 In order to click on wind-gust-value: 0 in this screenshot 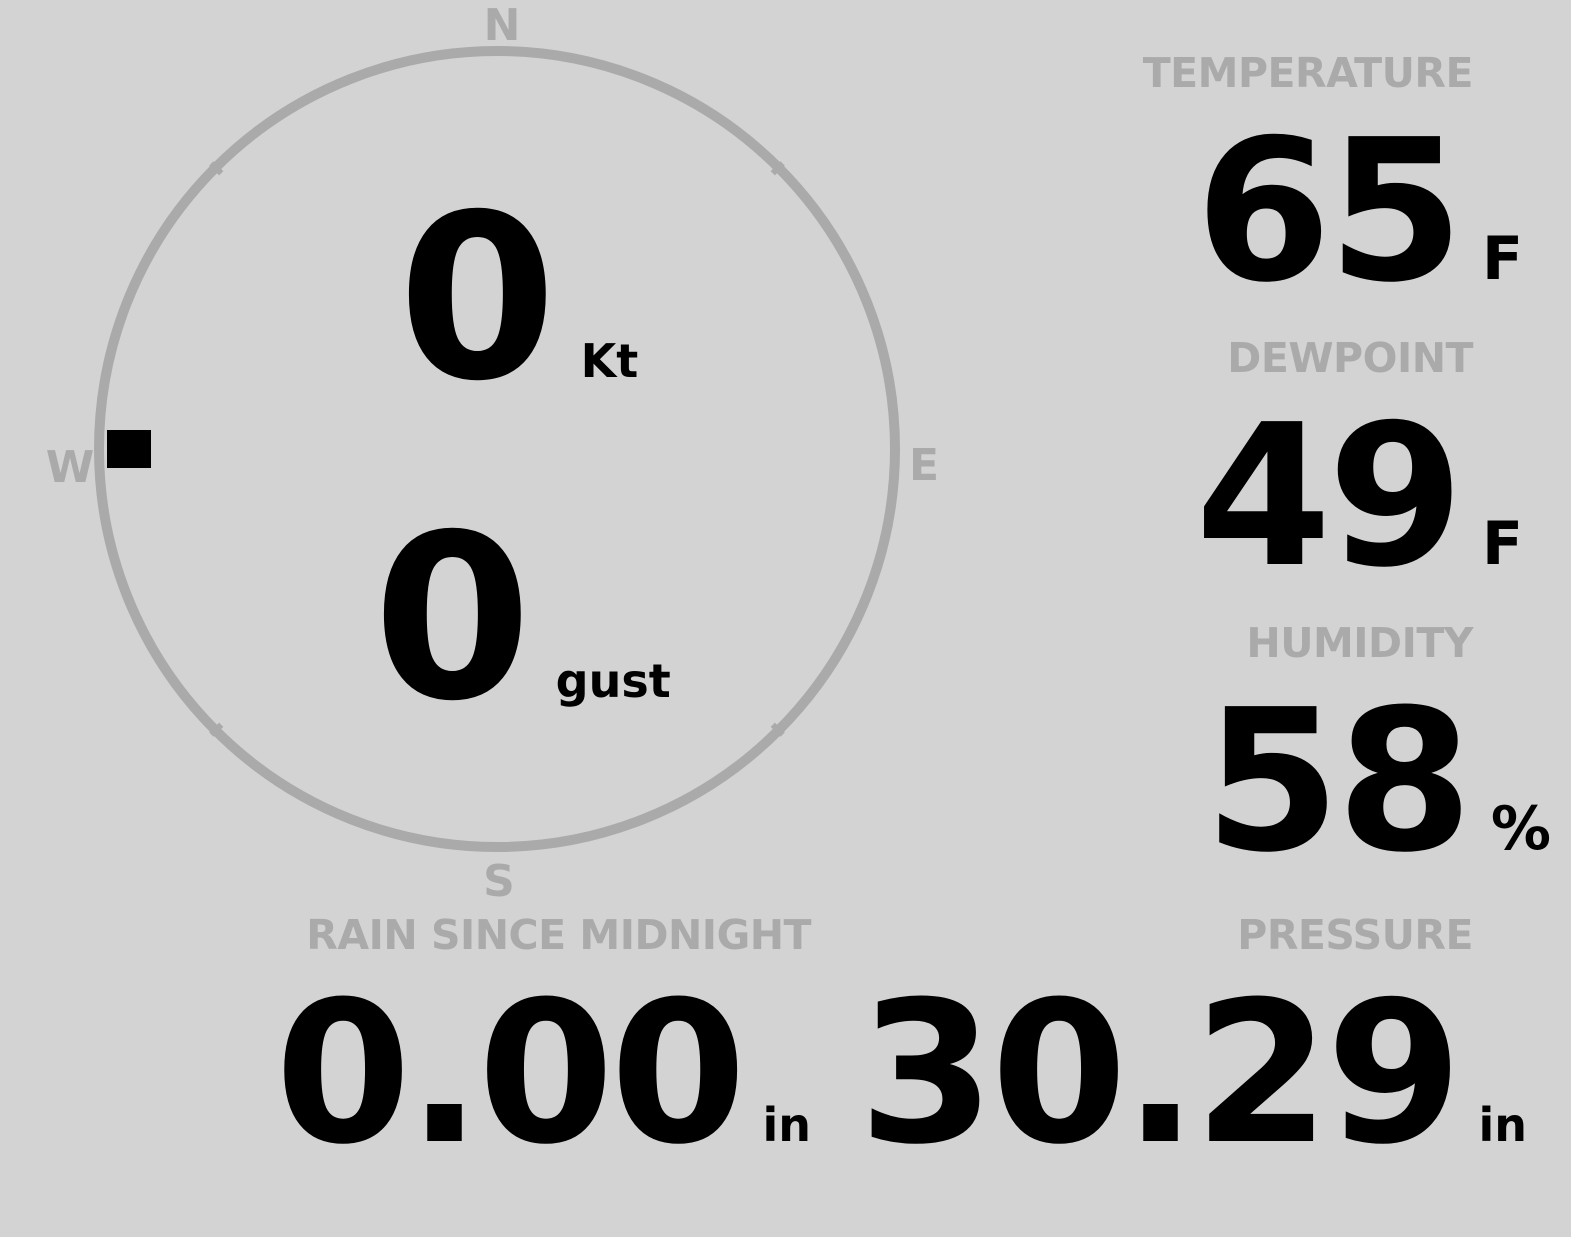, I will do `click(452, 618)`.